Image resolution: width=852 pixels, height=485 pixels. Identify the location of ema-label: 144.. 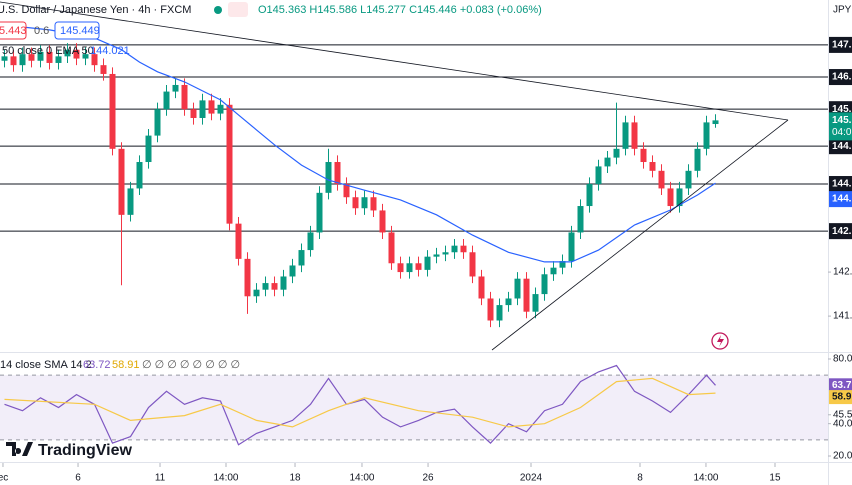
(842, 199).